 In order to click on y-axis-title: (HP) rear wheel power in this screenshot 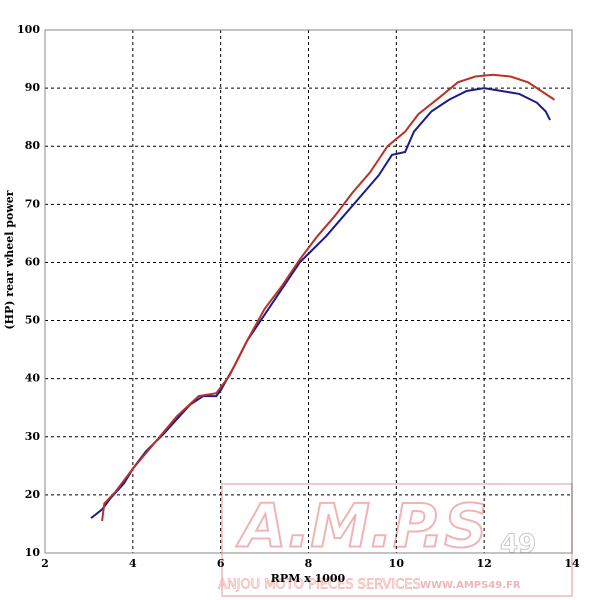, I will do `click(9, 259)`.